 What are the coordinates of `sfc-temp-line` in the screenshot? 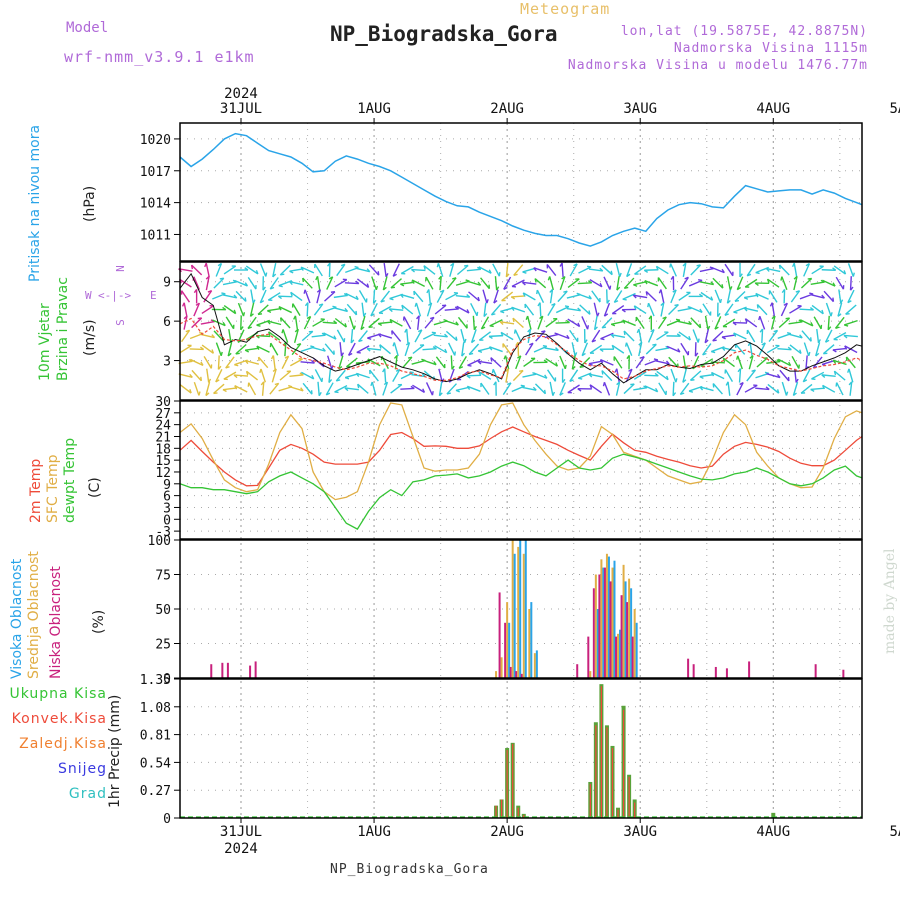 It's located at (521, 451).